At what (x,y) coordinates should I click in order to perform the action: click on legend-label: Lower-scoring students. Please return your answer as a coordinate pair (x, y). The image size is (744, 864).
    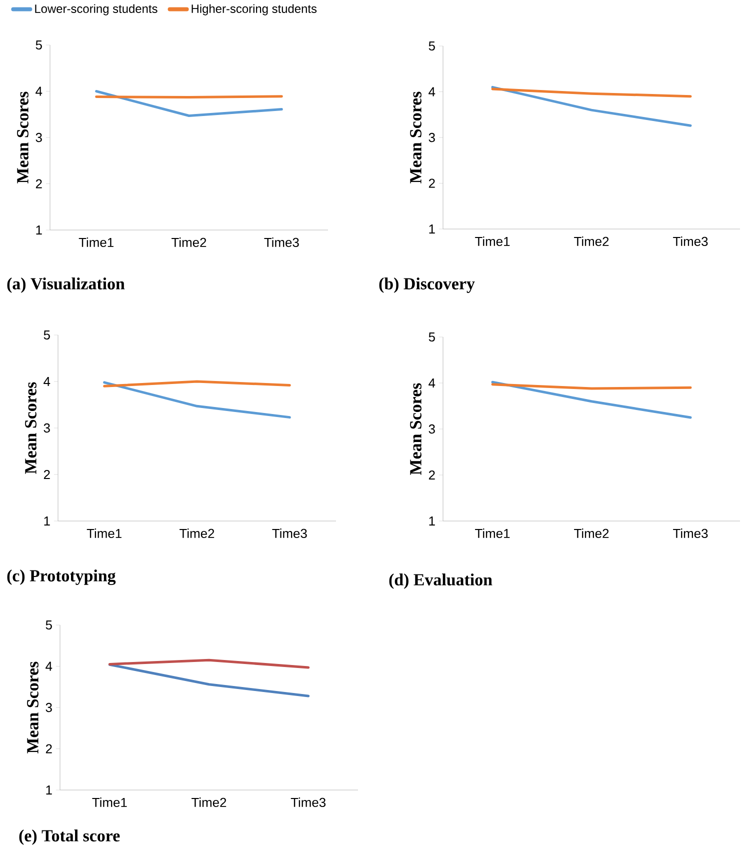
    Looking at the image, I should click on (96, 10).